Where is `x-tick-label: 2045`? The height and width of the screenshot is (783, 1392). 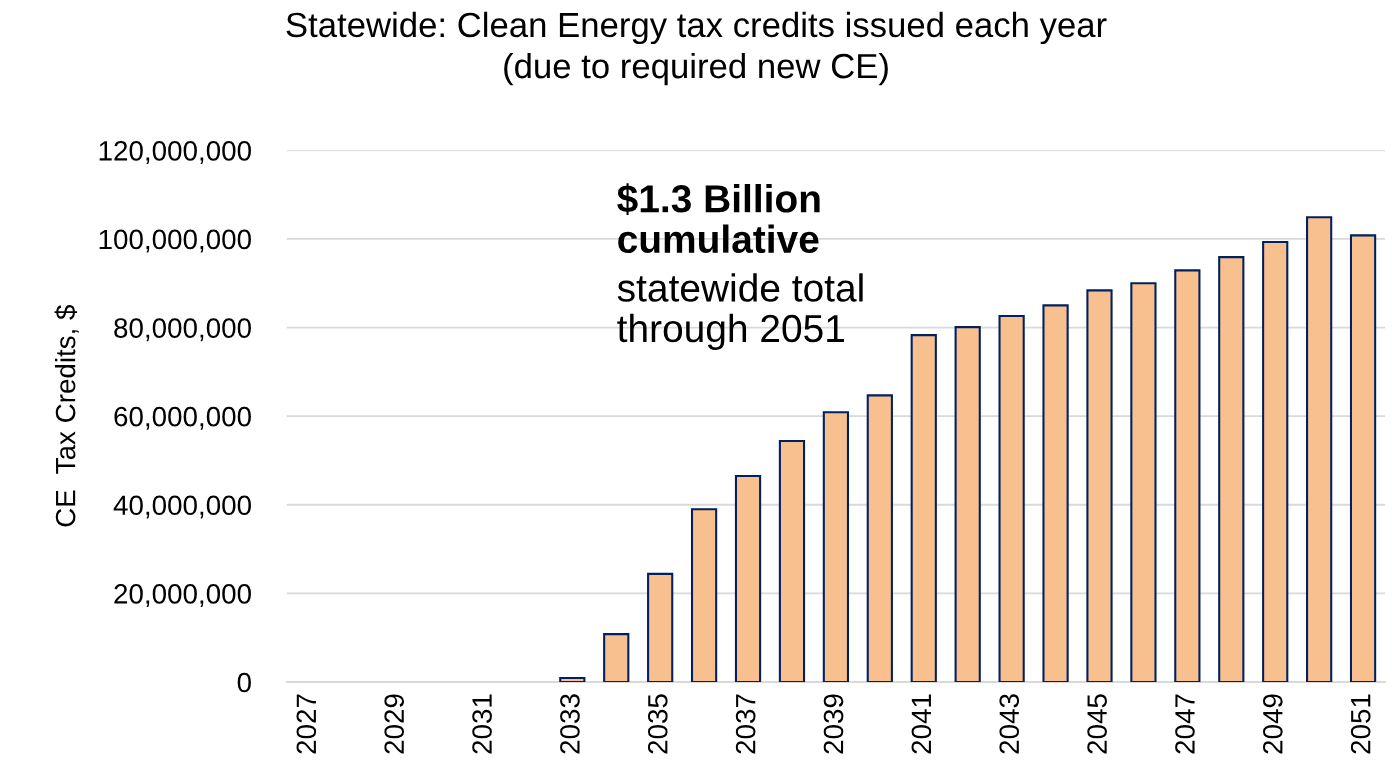 x-tick-label: 2045 is located at coordinates (1097, 724).